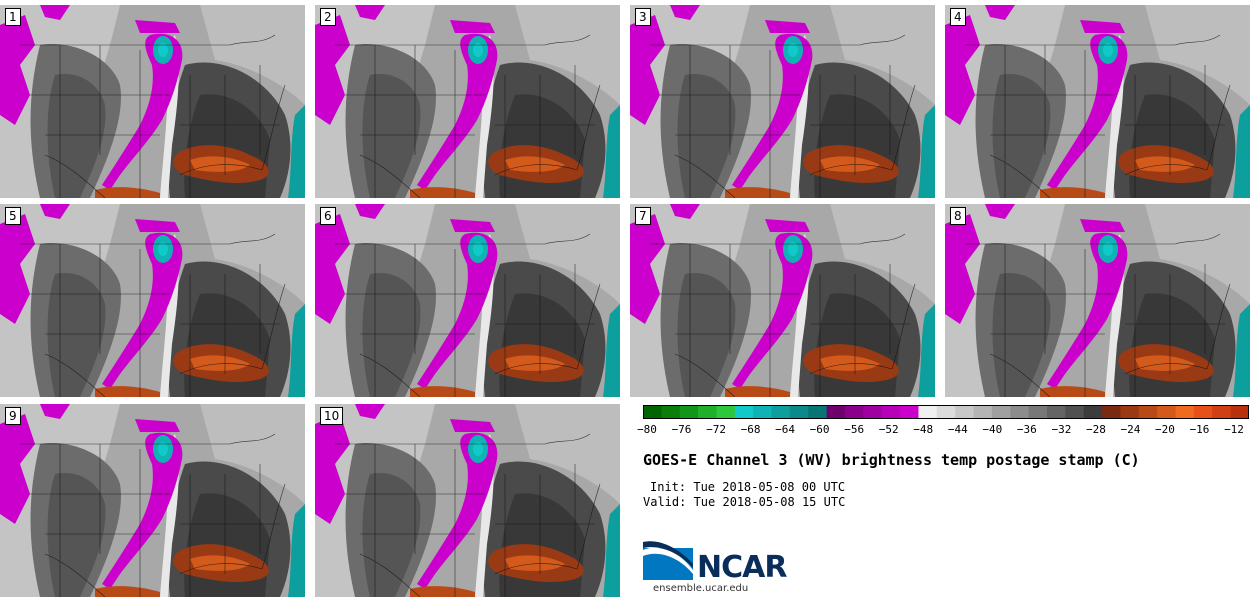  Describe the element at coordinates (750, 429) in the screenshot. I see `colorbar-tick-label: −68` at that location.